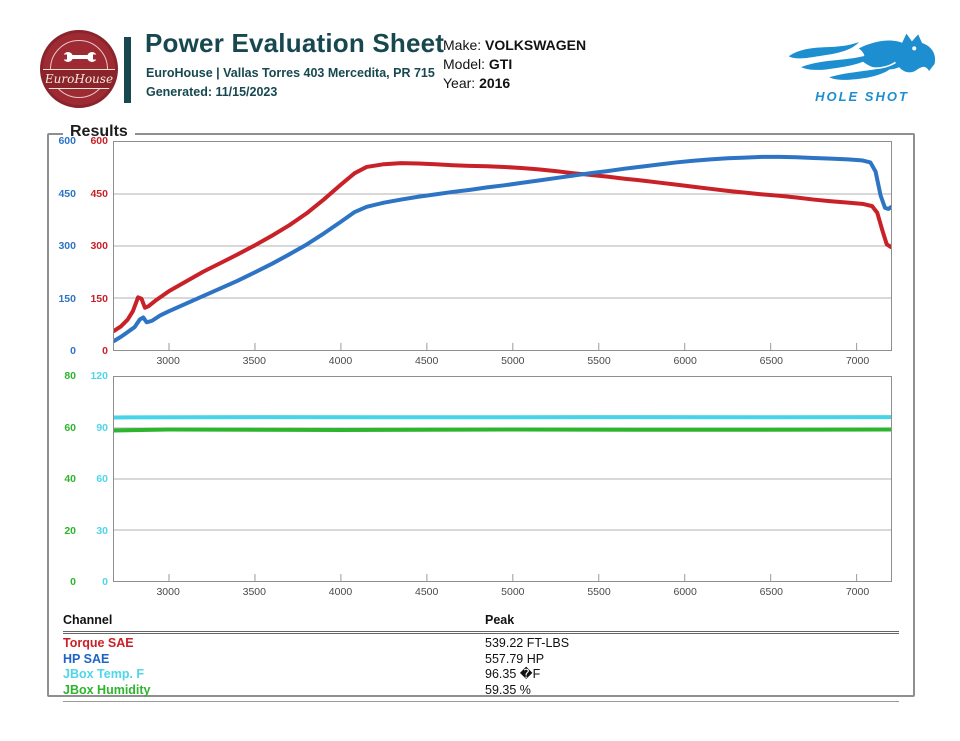 Image resolution: width=960 pixels, height=741 pixels. Describe the element at coordinates (481, 675) in the screenshot. I see `table-row: JBox Temp. F 96.35 �F` at that location.